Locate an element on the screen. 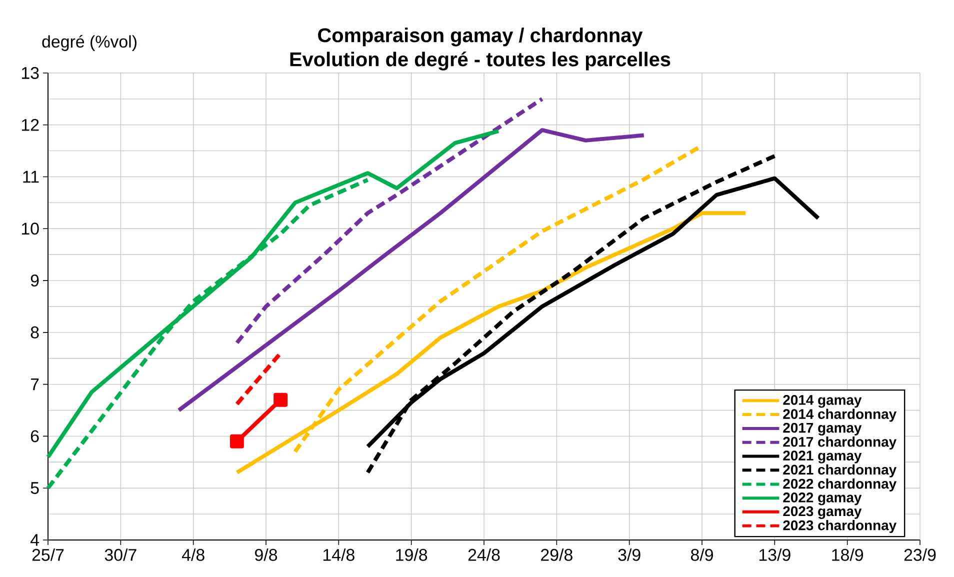 This screenshot has height=577, width=954. x-tick-label: 9/8 is located at coordinates (266, 554).